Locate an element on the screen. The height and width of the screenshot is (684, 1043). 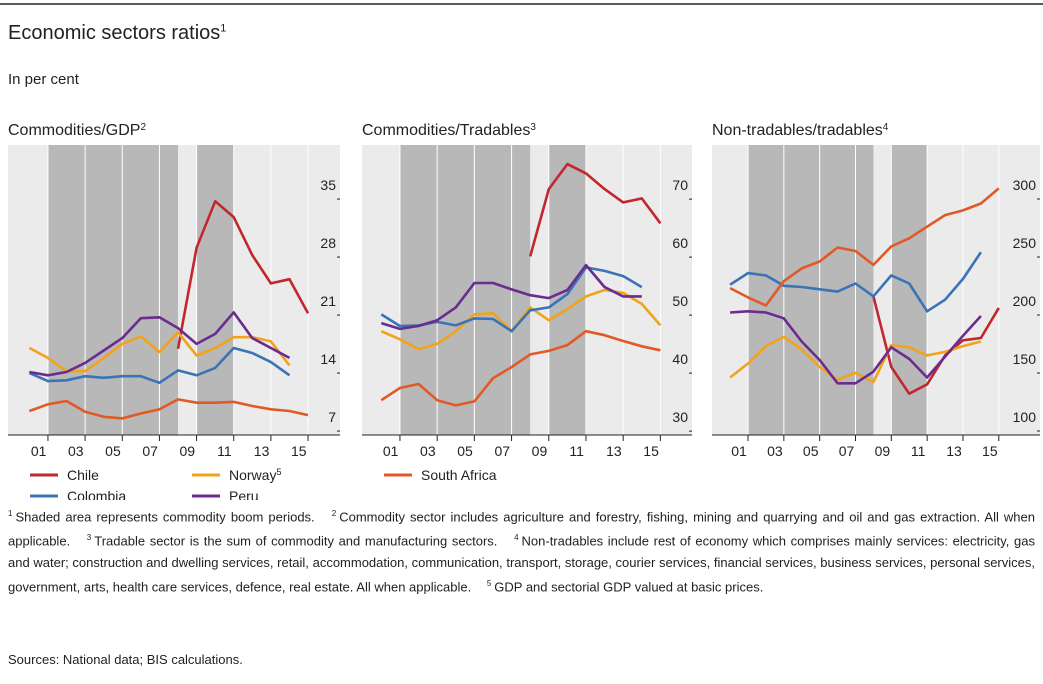
page-title: Economic sectors ratios1 is located at coordinates (117, 33).